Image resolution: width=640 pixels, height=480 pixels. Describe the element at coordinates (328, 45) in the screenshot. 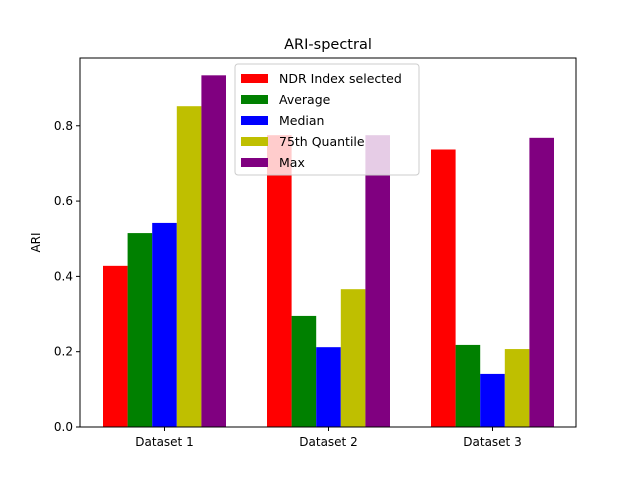

I see `chart-title: ARI-spectral` at that location.